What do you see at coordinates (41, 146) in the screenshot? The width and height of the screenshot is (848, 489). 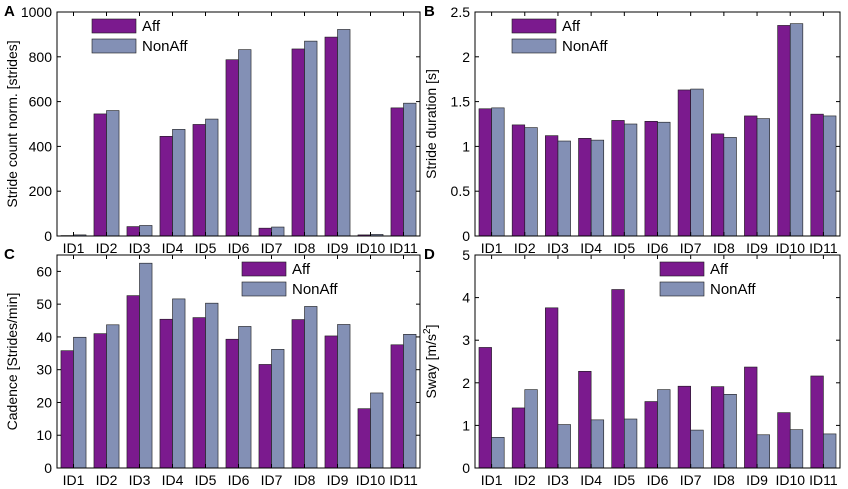 I see `y-tick-label: 400` at bounding box center [41, 146].